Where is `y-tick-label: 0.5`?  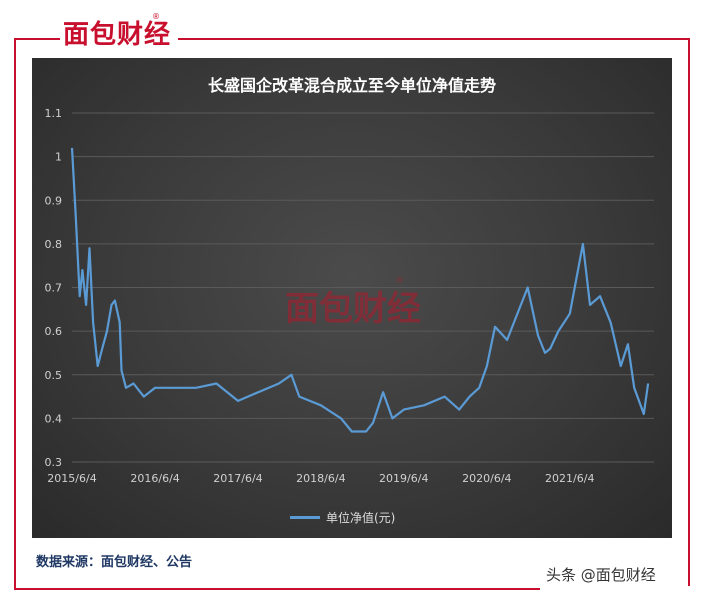
y-tick-label: 0.5 is located at coordinates (54, 375).